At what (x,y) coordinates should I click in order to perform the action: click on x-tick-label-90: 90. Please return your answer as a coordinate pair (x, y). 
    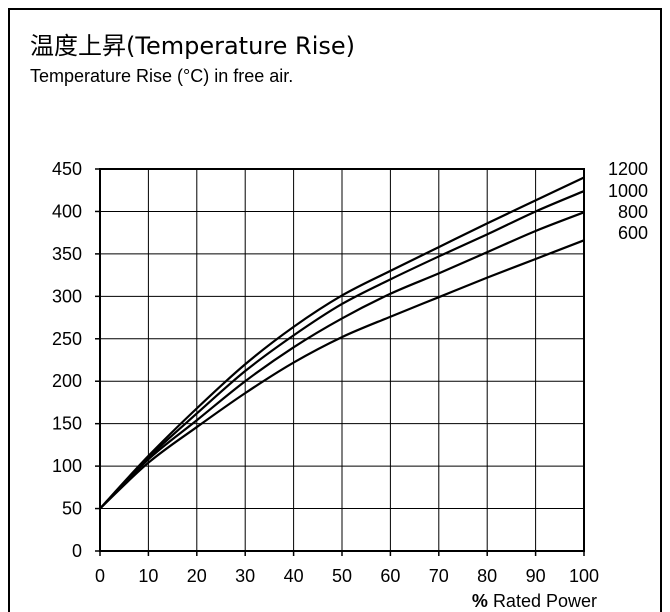
    Looking at the image, I should click on (536, 576).